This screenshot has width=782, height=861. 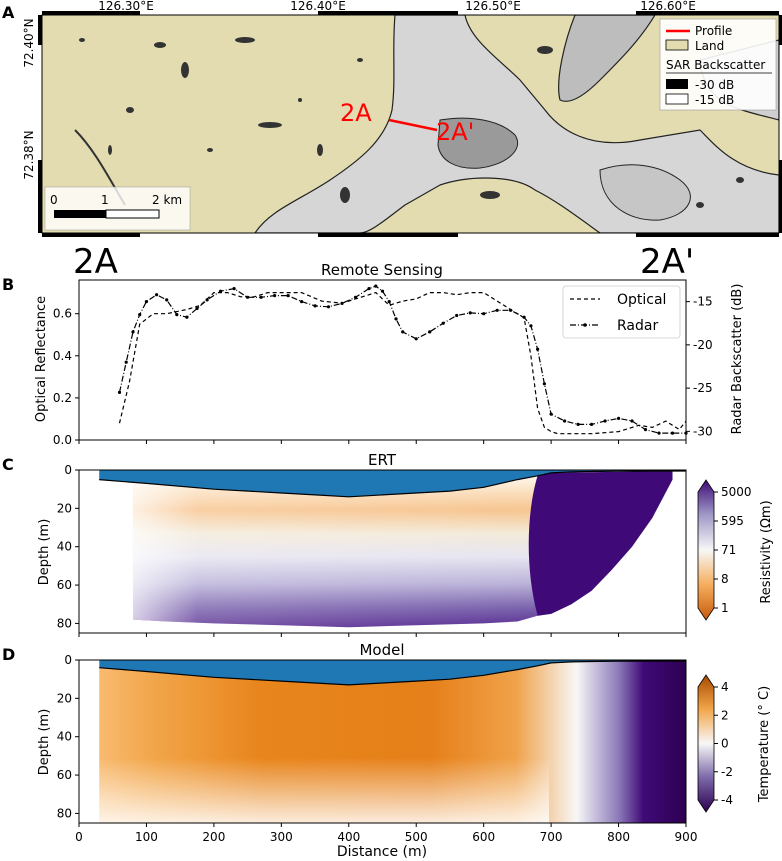 I want to click on lon-tick-label: 126.30°E, so click(x=126, y=6).